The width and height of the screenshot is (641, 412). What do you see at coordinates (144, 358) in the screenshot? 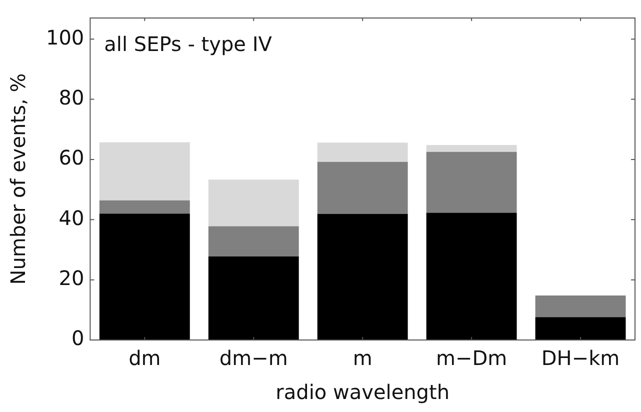
I see `x-tick-label: dm` at bounding box center [144, 358].